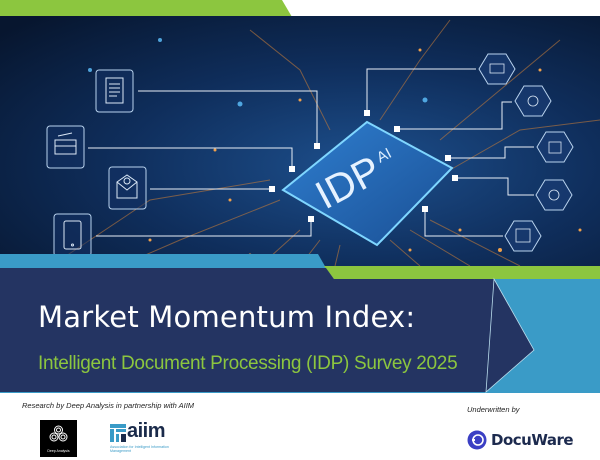  What do you see at coordinates (554, 195) in the screenshot?
I see `gear-icon` at bounding box center [554, 195].